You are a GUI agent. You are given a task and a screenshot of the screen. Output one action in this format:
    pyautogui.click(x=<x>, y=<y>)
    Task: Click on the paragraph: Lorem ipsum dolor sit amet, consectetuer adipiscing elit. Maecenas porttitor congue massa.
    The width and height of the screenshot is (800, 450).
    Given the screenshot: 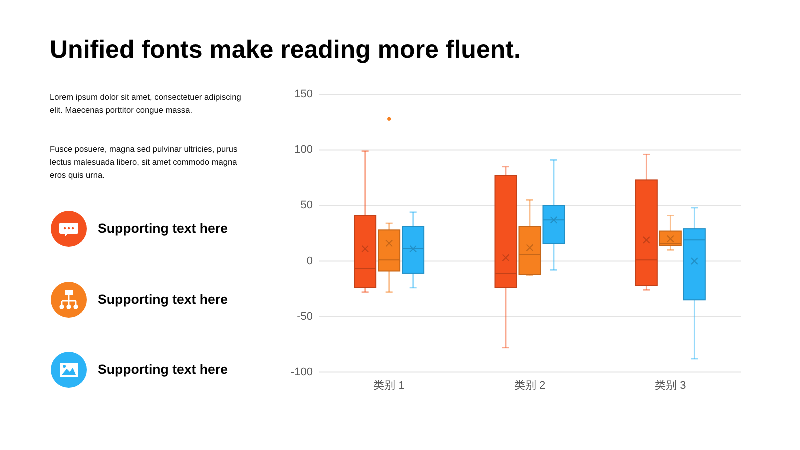 What is the action you would take?
    pyautogui.click(x=146, y=103)
    